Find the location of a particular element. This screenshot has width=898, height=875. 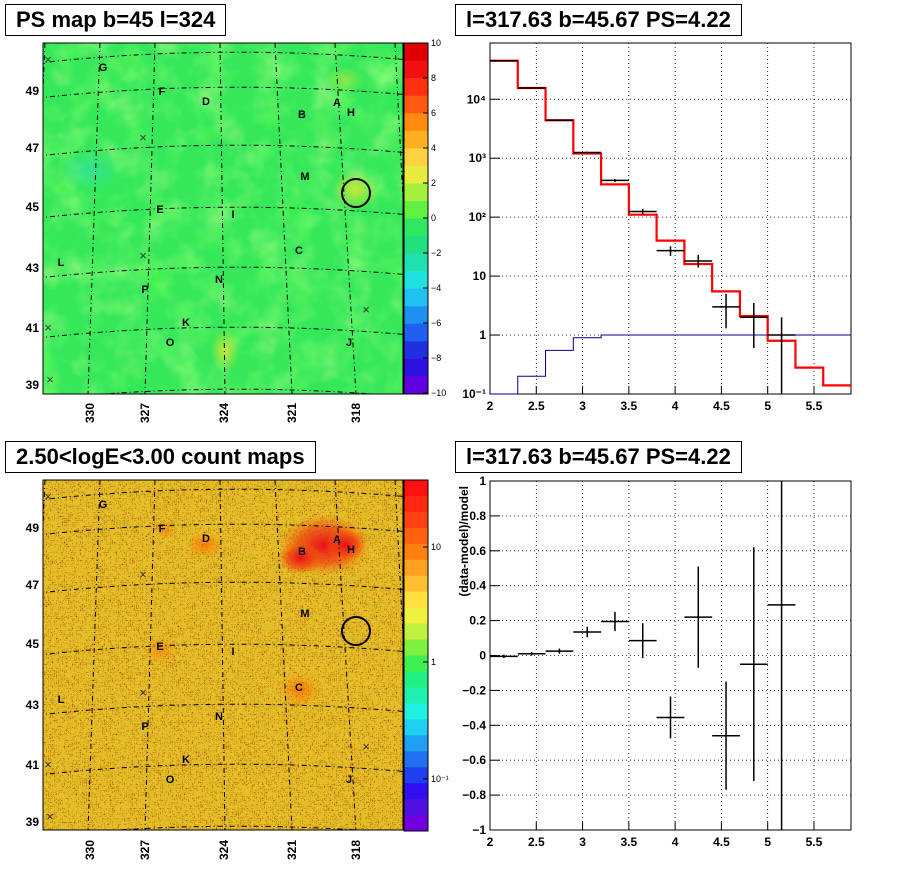

x-tick-label: 3 is located at coordinates (582, 406).